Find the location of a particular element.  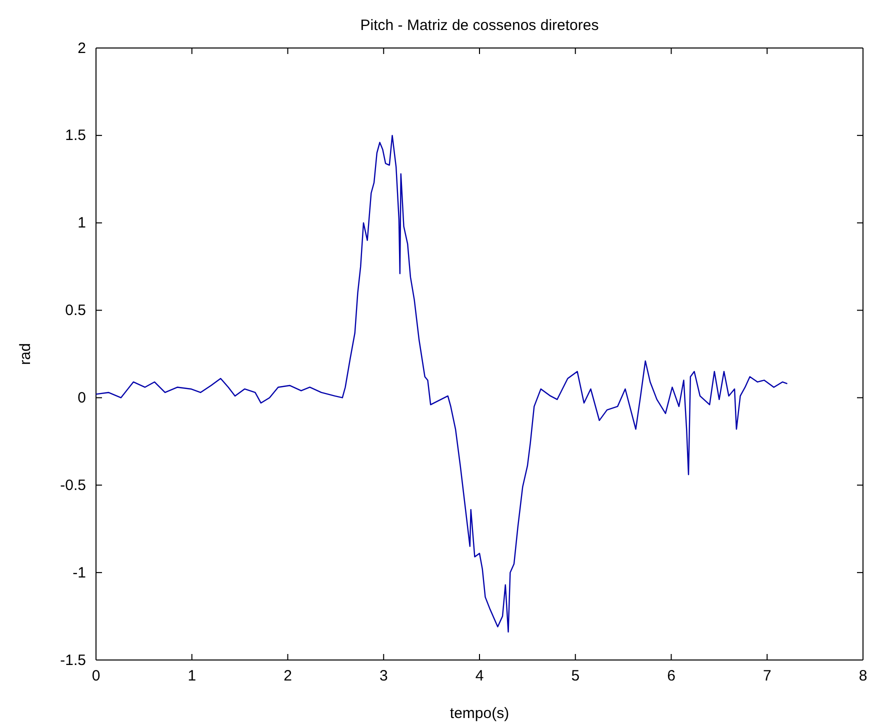

y-axis-title: rad is located at coordinates (25, 354).